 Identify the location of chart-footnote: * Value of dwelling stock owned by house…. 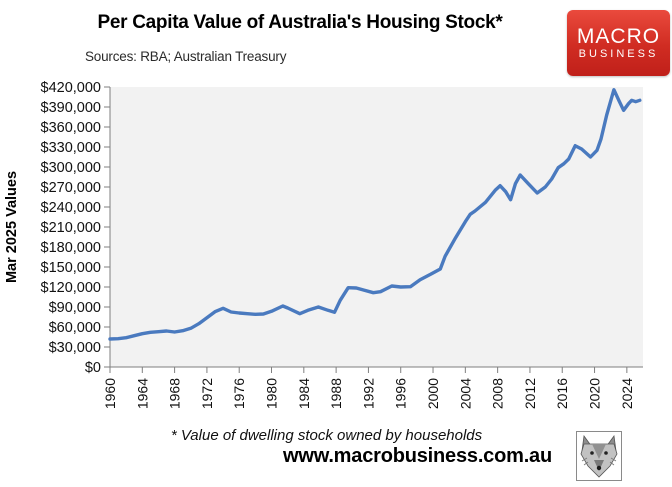
(326, 435).